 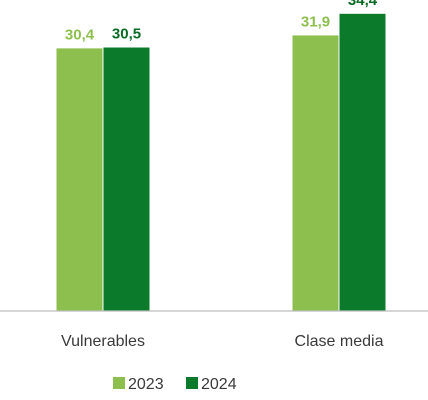 What do you see at coordinates (80, 34) in the screenshot?
I see `value-label-2023-vulnerables: 30,4` at bounding box center [80, 34].